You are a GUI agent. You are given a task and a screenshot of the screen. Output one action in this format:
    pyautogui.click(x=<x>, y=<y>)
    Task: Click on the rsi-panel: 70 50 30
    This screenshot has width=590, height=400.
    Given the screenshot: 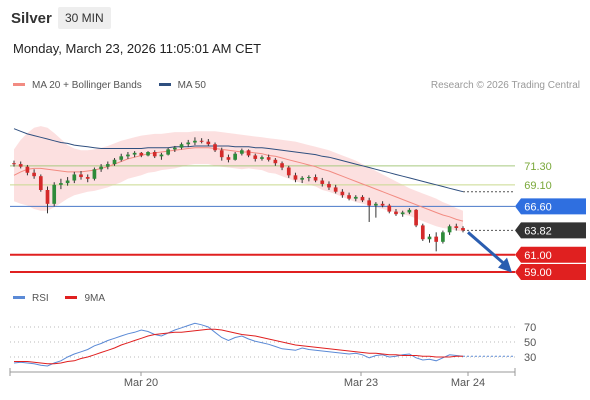 What is the action you would take?
    pyautogui.click(x=273, y=344)
    